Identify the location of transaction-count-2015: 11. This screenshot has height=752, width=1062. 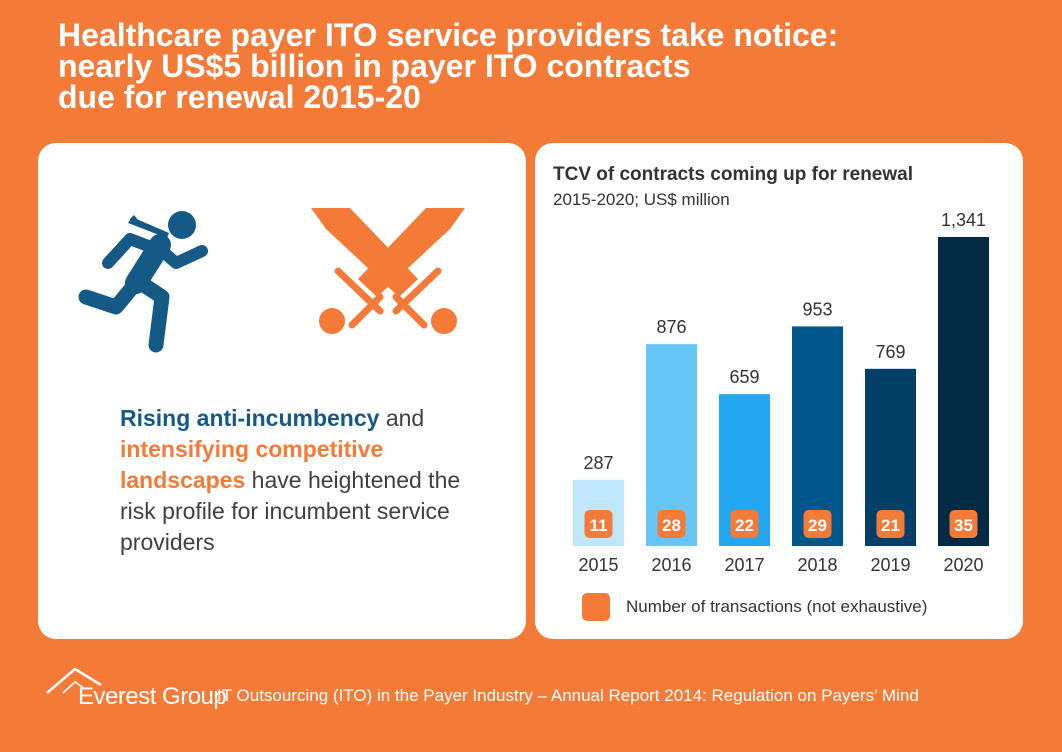
(599, 525).